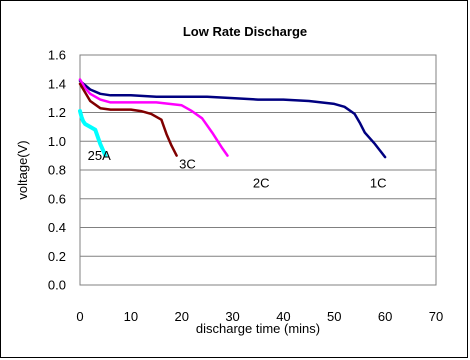  Describe the element at coordinates (57, 285) in the screenshot. I see `y-tick-label: 0.0` at that location.